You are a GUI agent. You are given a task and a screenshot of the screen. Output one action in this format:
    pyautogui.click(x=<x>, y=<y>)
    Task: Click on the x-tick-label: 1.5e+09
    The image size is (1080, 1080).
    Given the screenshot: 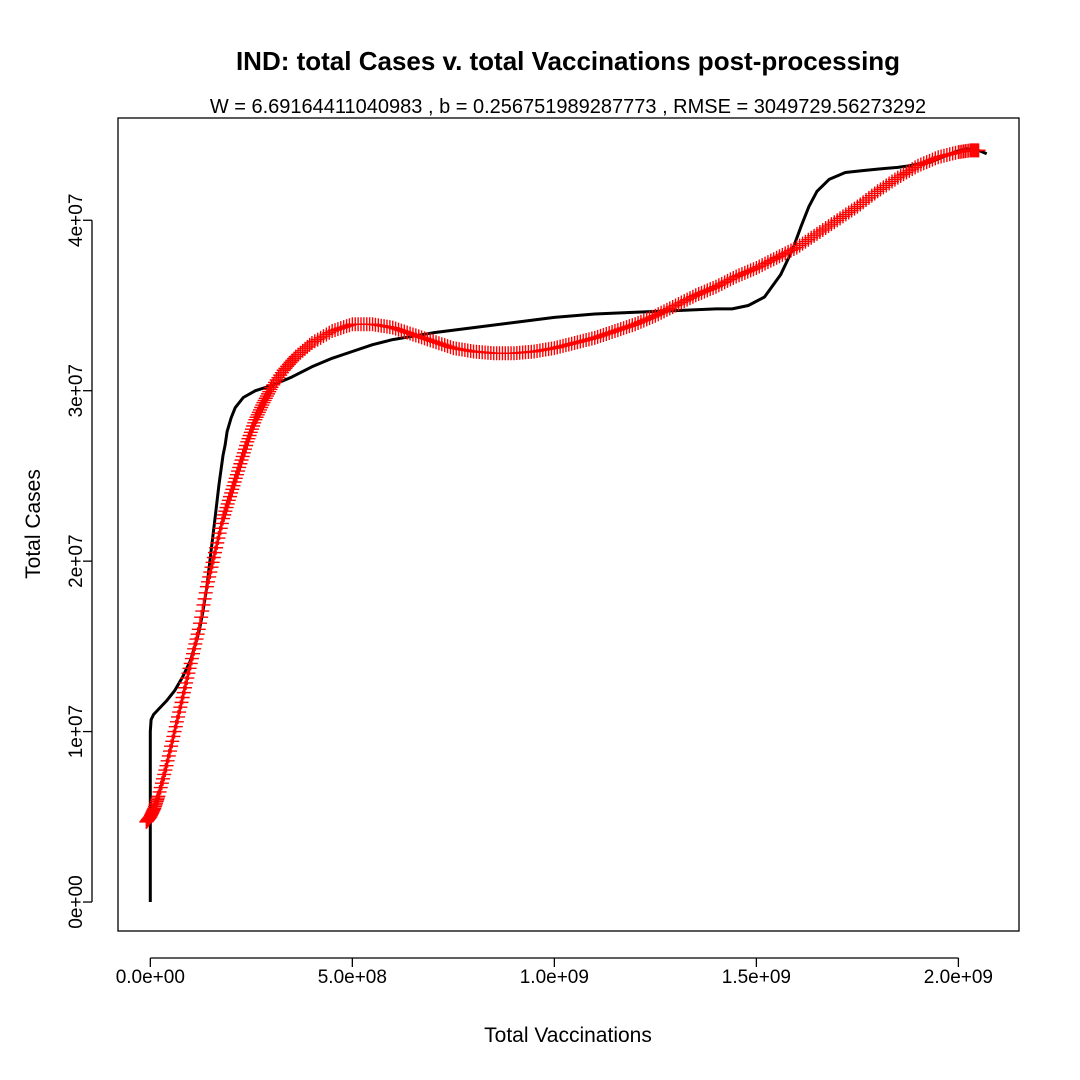 What is the action you would take?
    pyautogui.click(x=756, y=977)
    